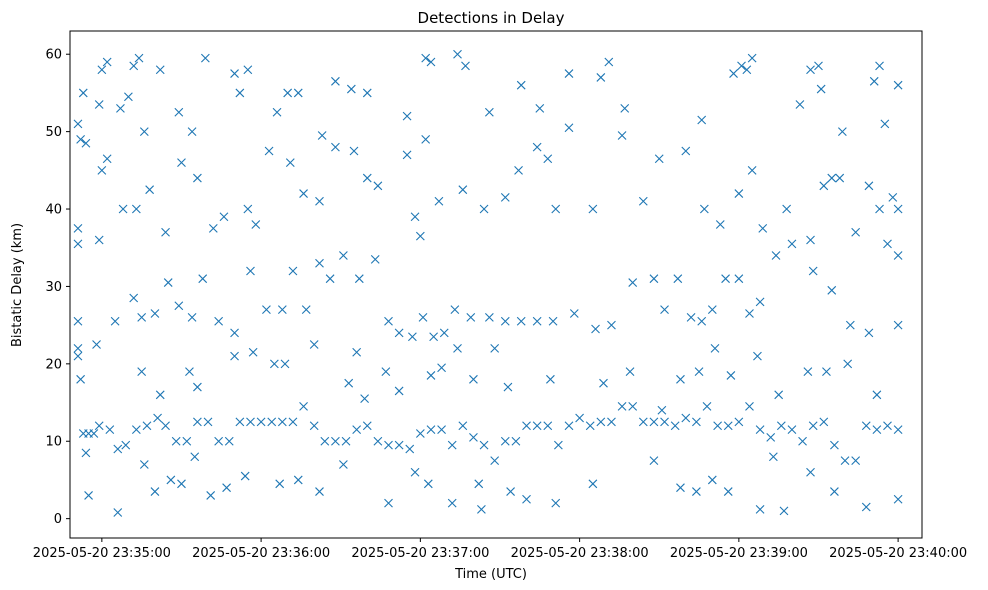 This screenshot has width=988, height=590. I want to click on y-tick-label: 30, so click(53, 287).